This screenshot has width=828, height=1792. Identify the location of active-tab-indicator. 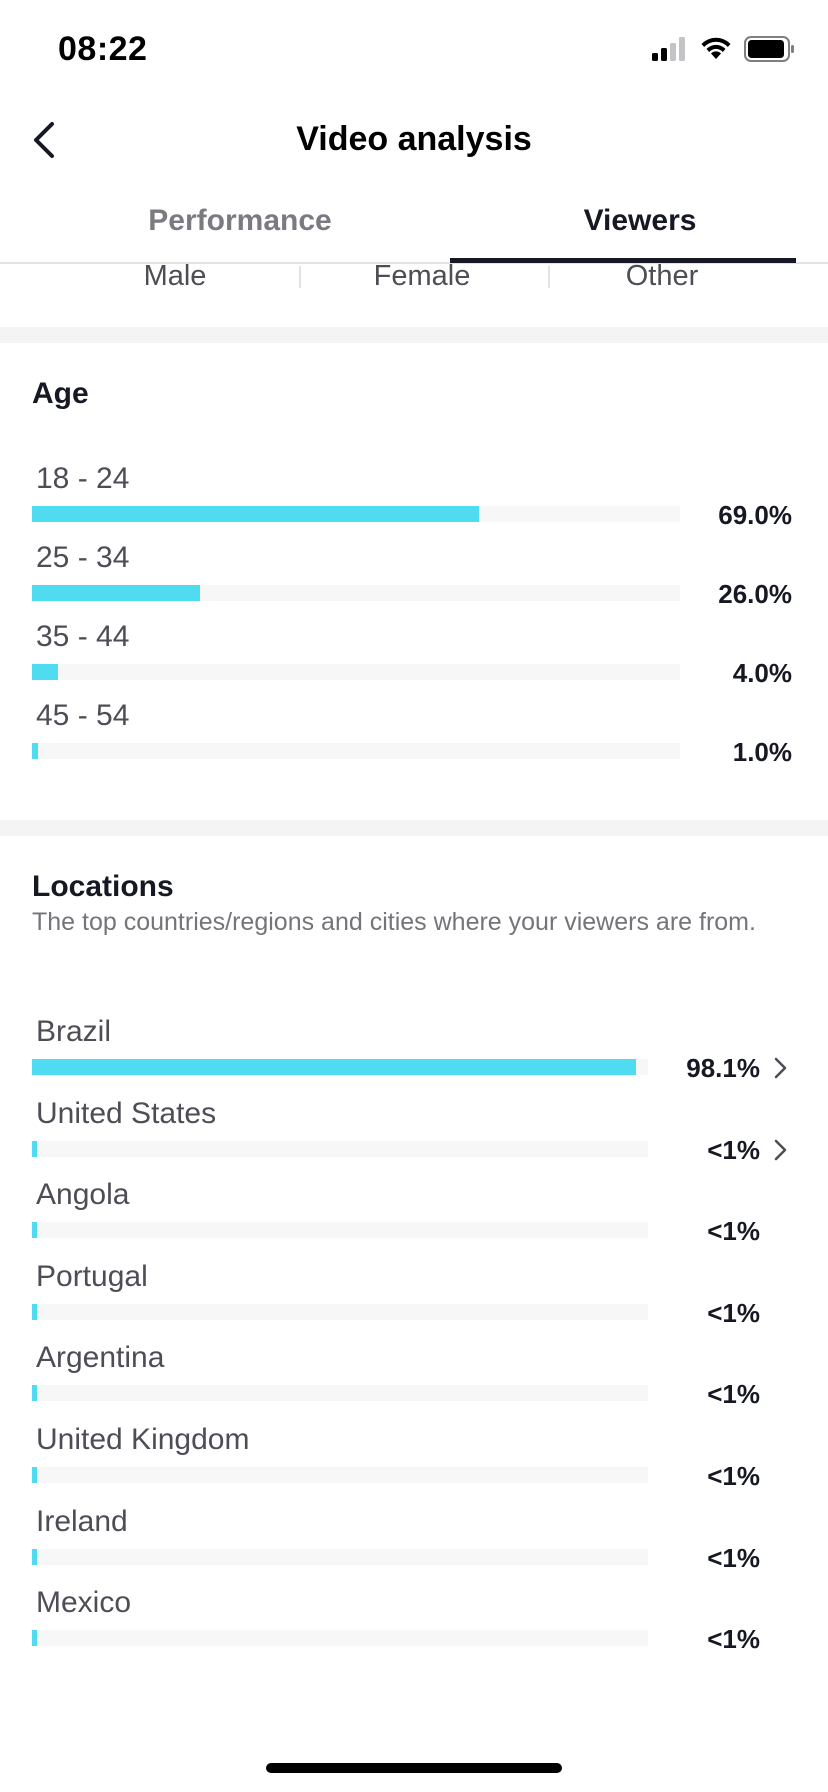
(623, 260).